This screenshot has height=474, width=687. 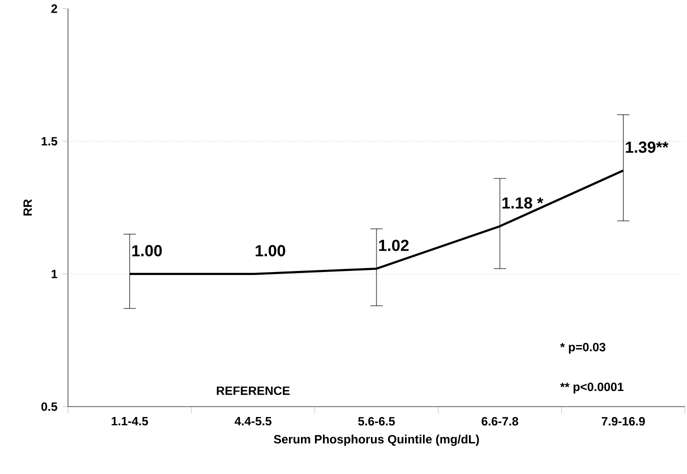 What do you see at coordinates (253, 421) in the screenshot?
I see `x-tick-label: 4.4-5.5` at bounding box center [253, 421].